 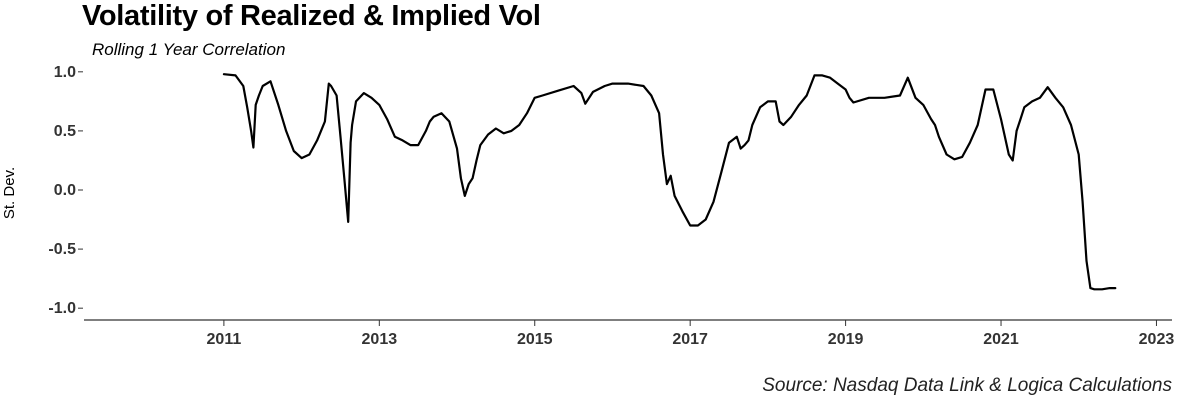 What do you see at coordinates (1157, 339) in the screenshot?
I see `x-tick-label: 2023` at bounding box center [1157, 339].